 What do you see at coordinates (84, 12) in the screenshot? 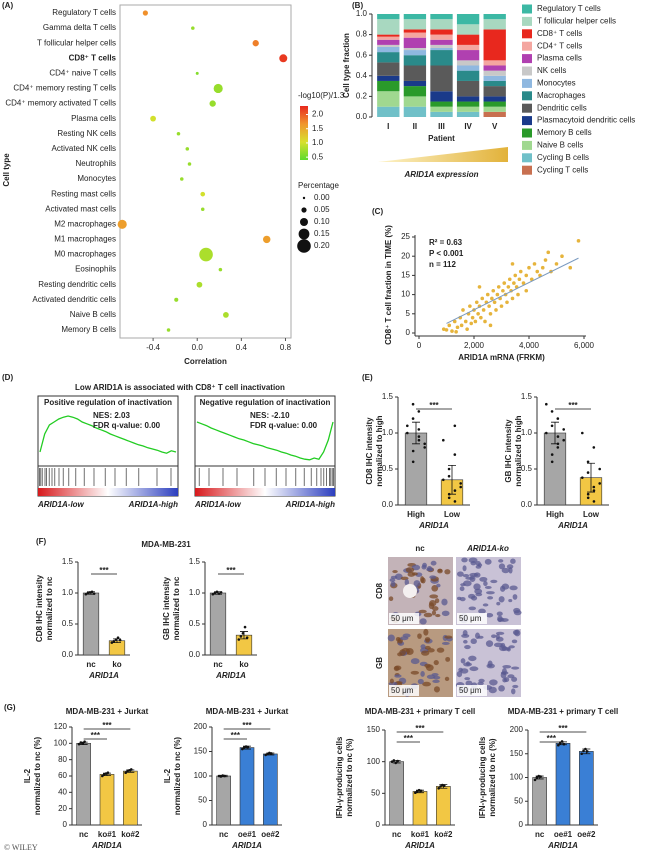
I see `category-label: Regulatory T cells` at bounding box center [84, 12].